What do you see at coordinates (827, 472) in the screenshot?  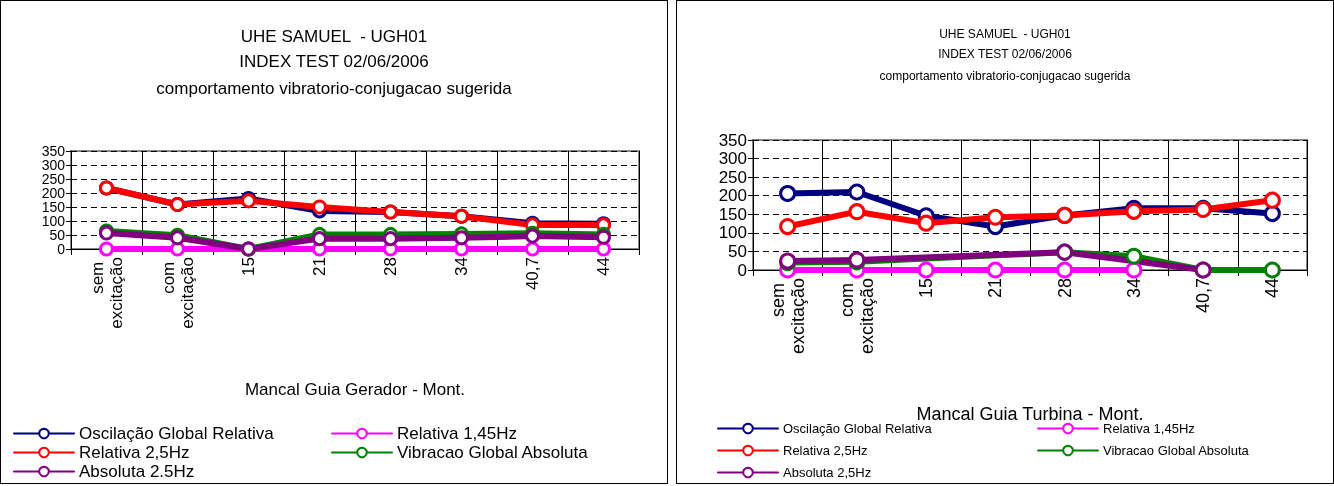 I see `legend-label: Absoluta 2,5Hz` at bounding box center [827, 472].